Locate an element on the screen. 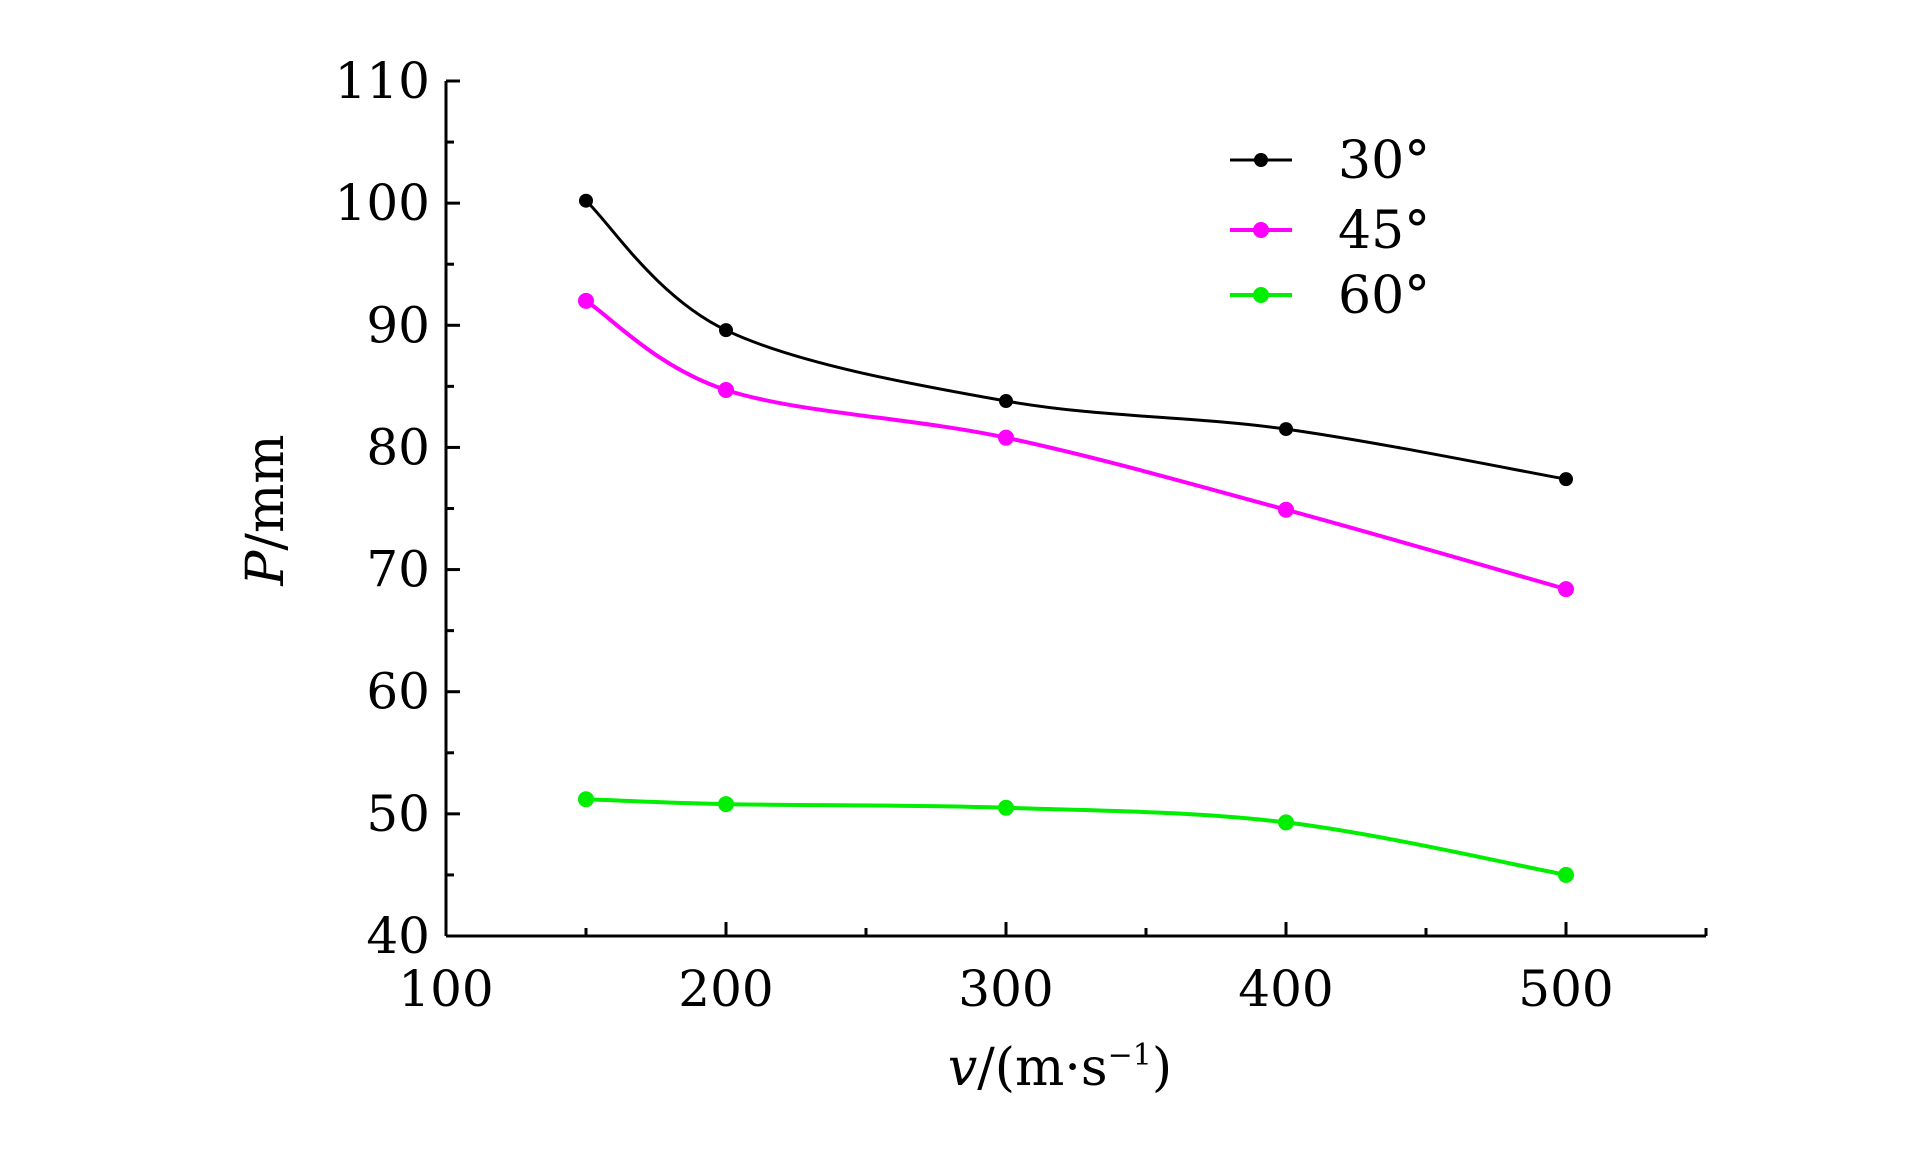 This screenshot has height=1174, width=1923. y-tick-label: 100 is located at coordinates (382, 203).